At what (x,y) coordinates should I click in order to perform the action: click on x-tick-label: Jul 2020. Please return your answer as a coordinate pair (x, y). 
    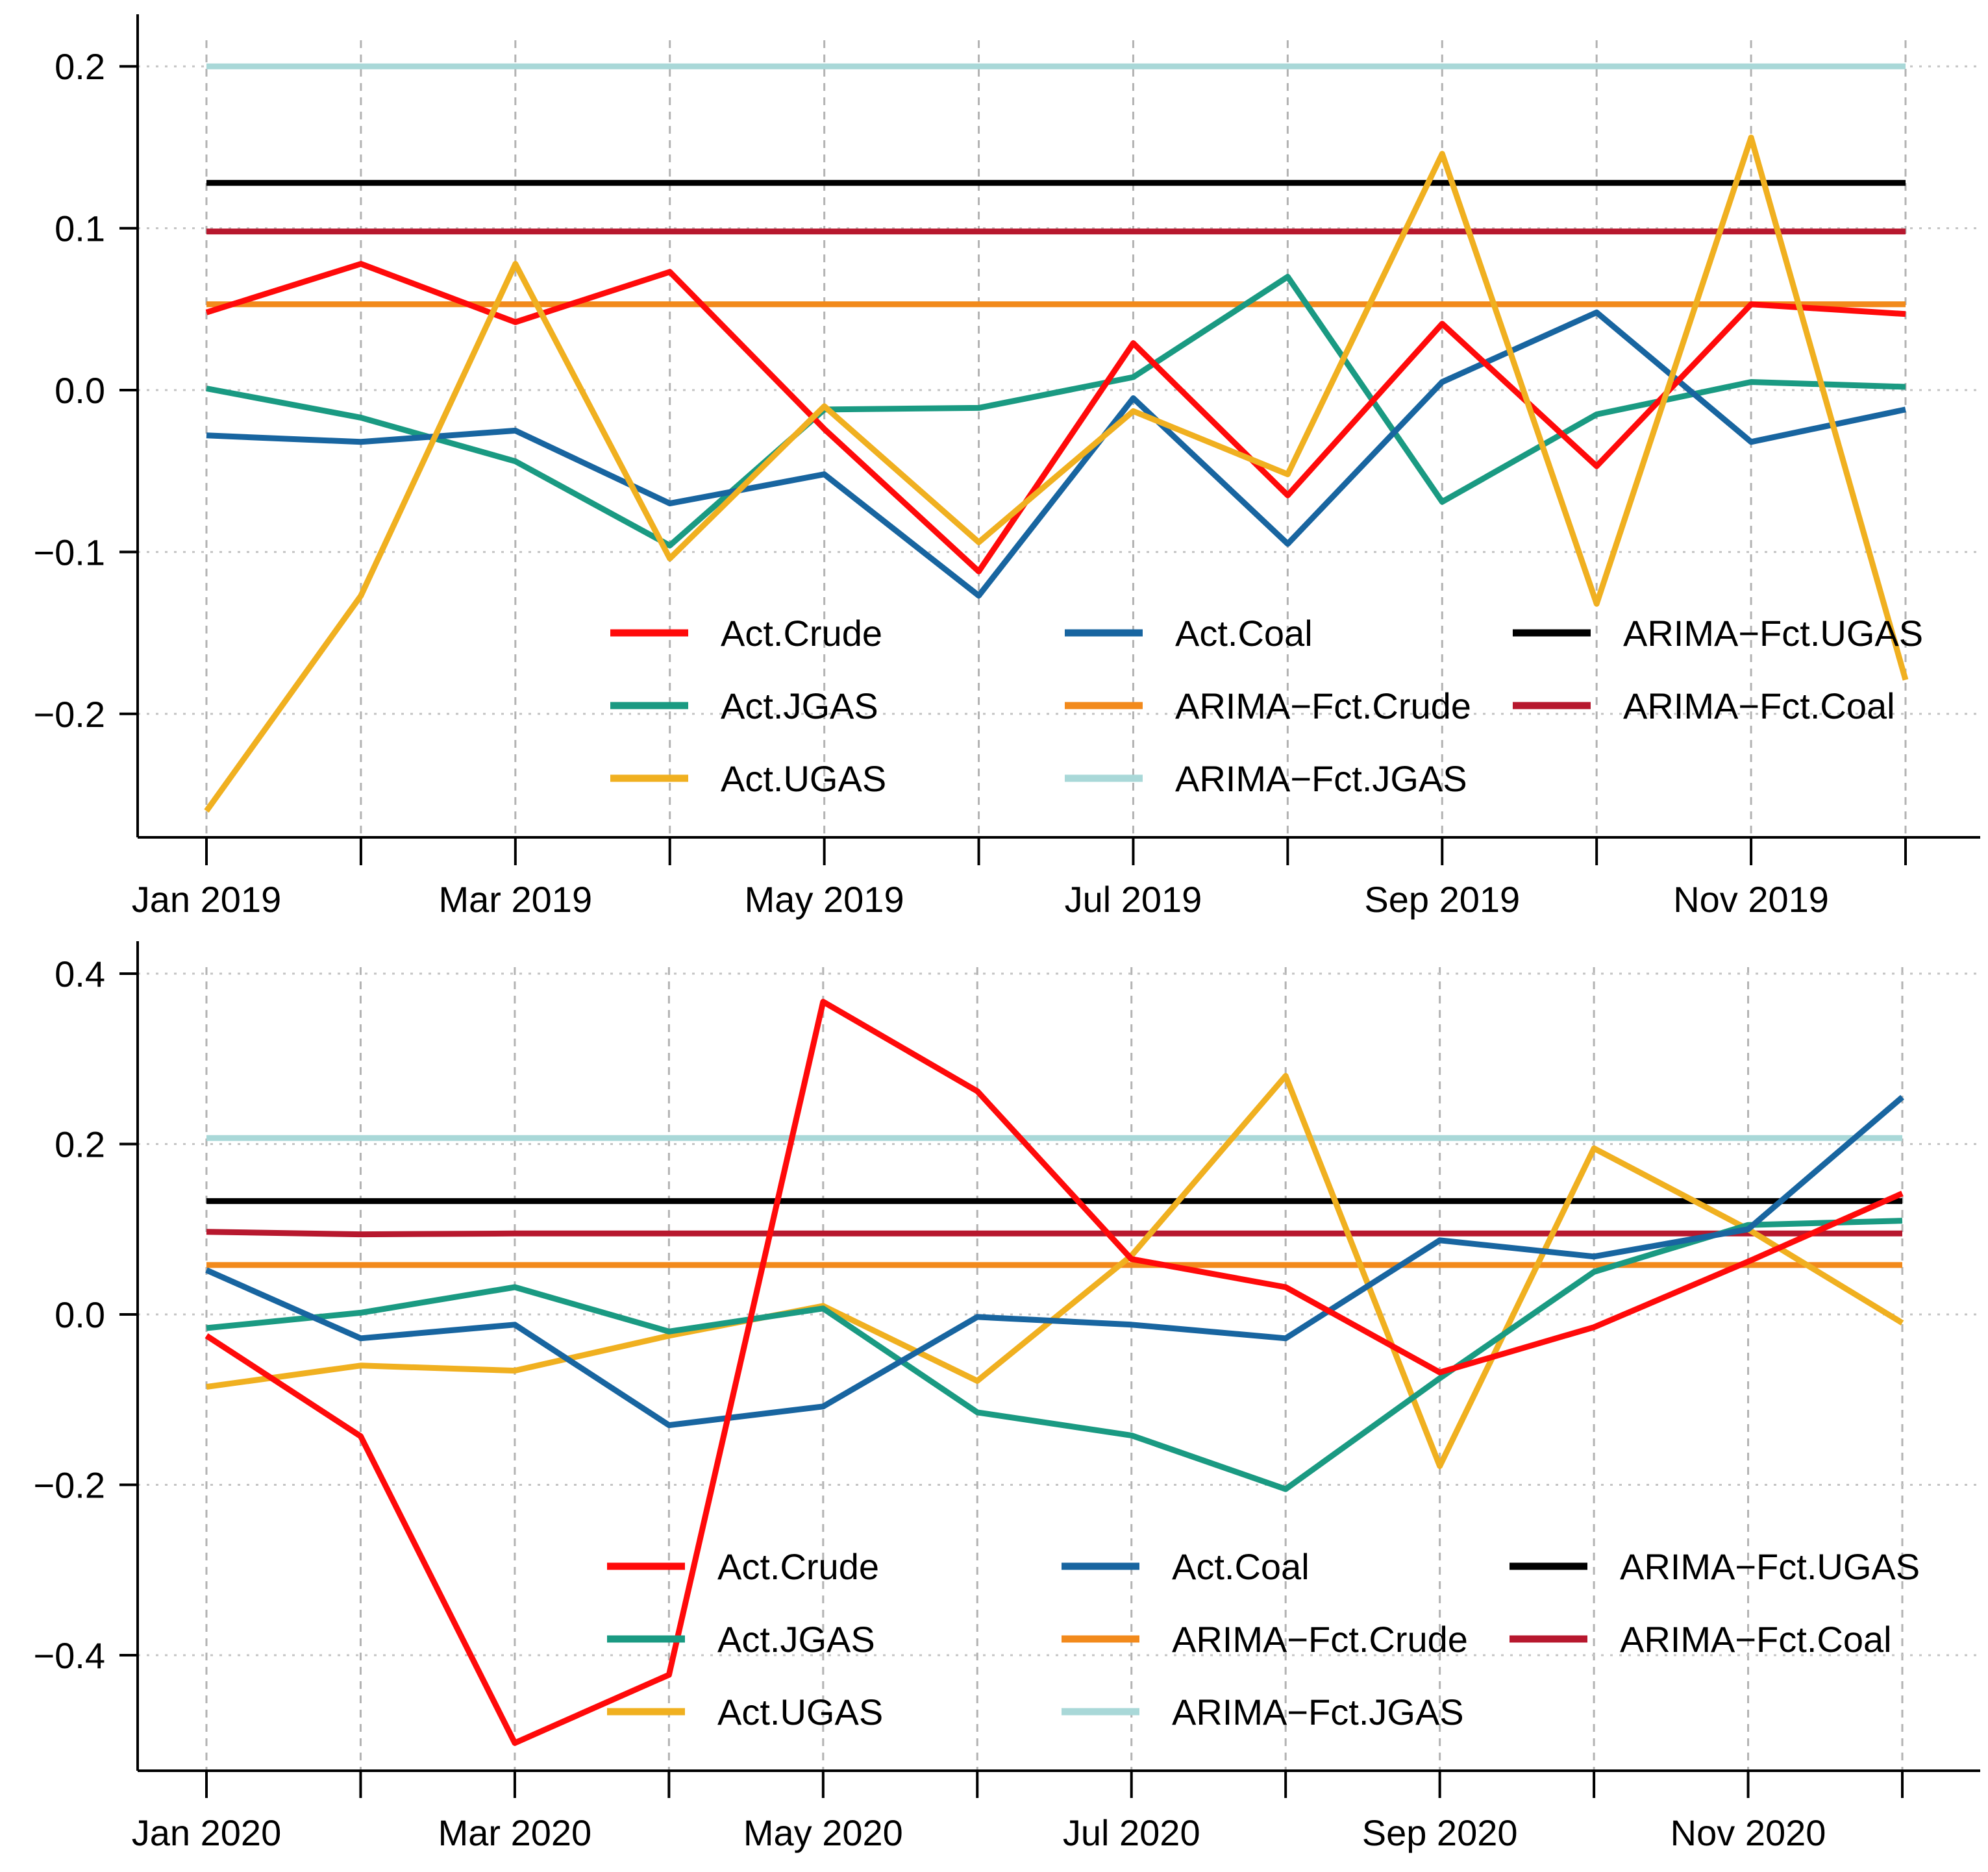
    Looking at the image, I should click on (1132, 1833).